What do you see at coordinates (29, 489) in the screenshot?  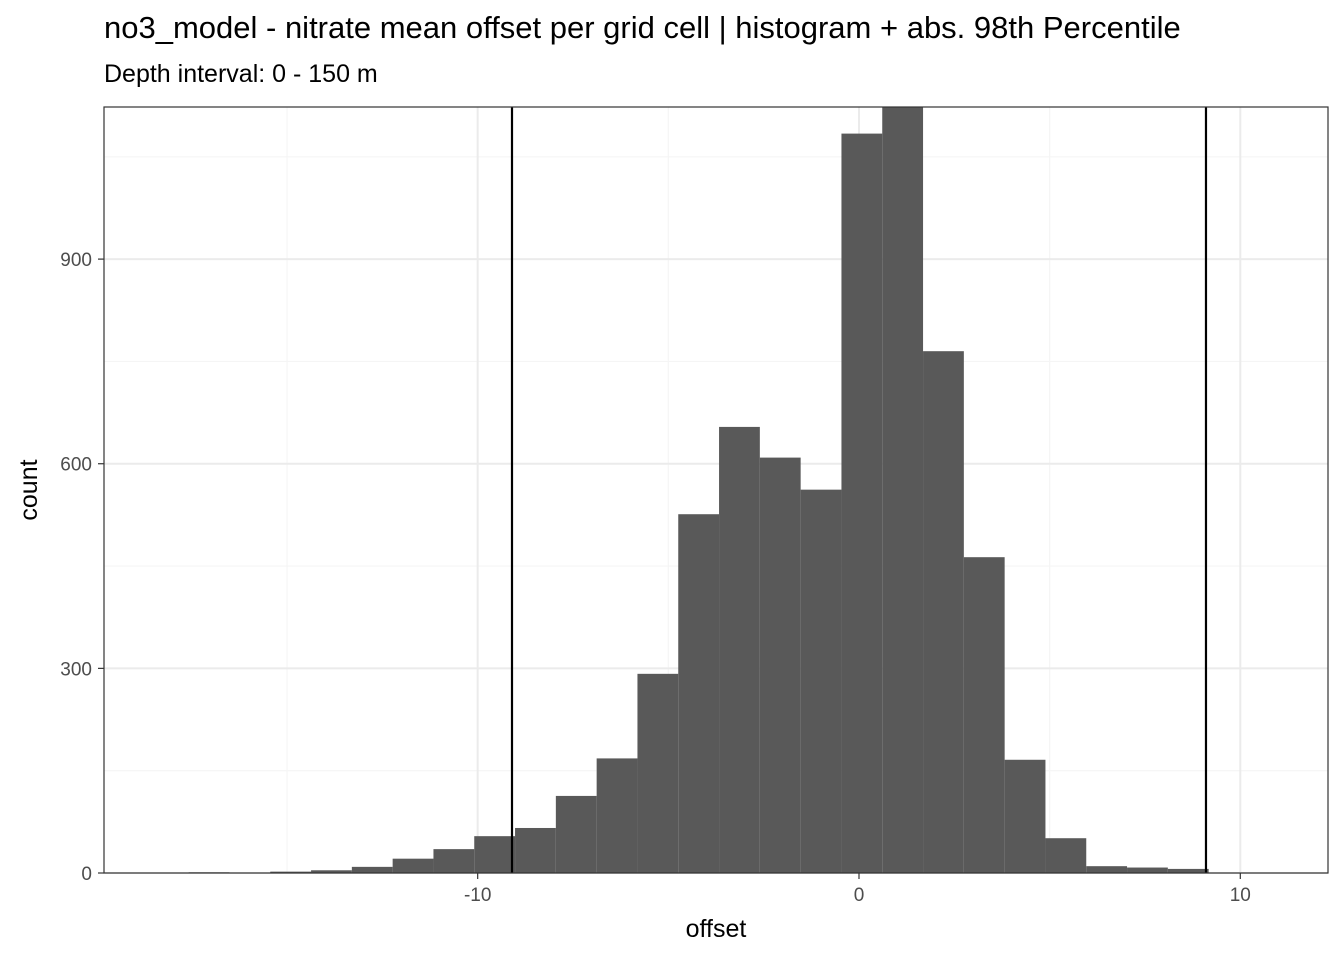 I see `y-axis-title: count` at bounding box center [29, 489].